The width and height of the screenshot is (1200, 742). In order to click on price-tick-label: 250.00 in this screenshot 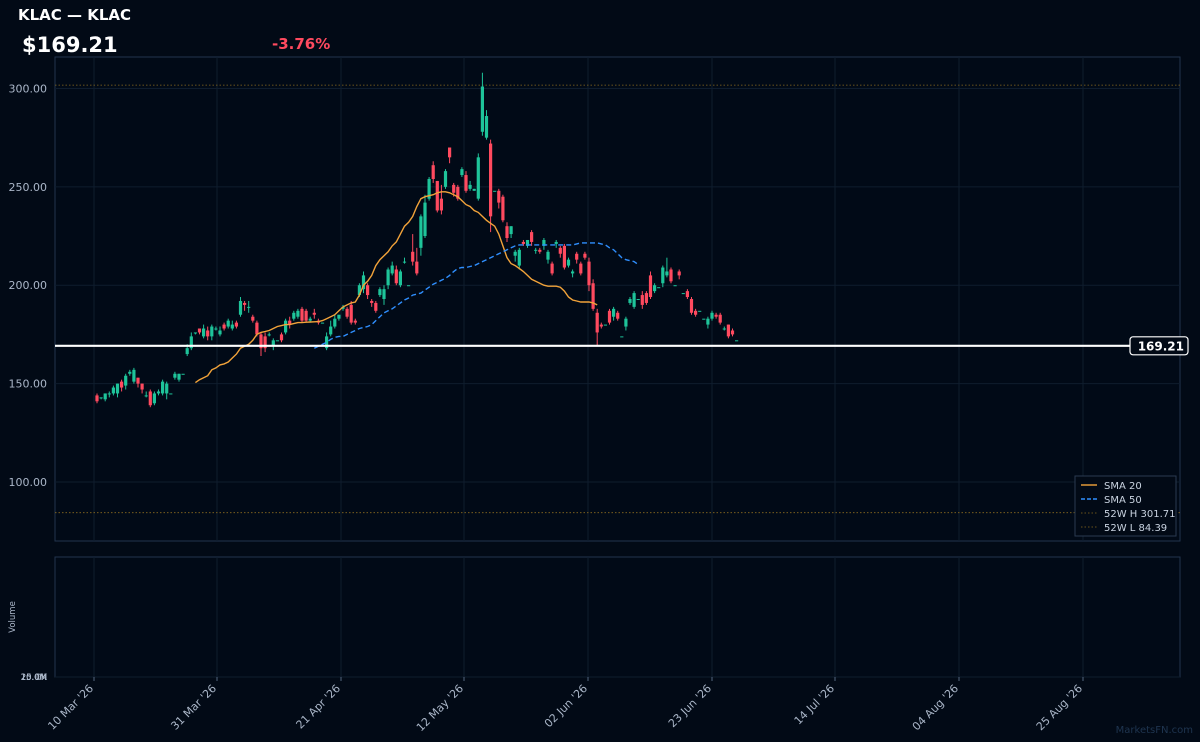, I will do `click(28, 187)`.